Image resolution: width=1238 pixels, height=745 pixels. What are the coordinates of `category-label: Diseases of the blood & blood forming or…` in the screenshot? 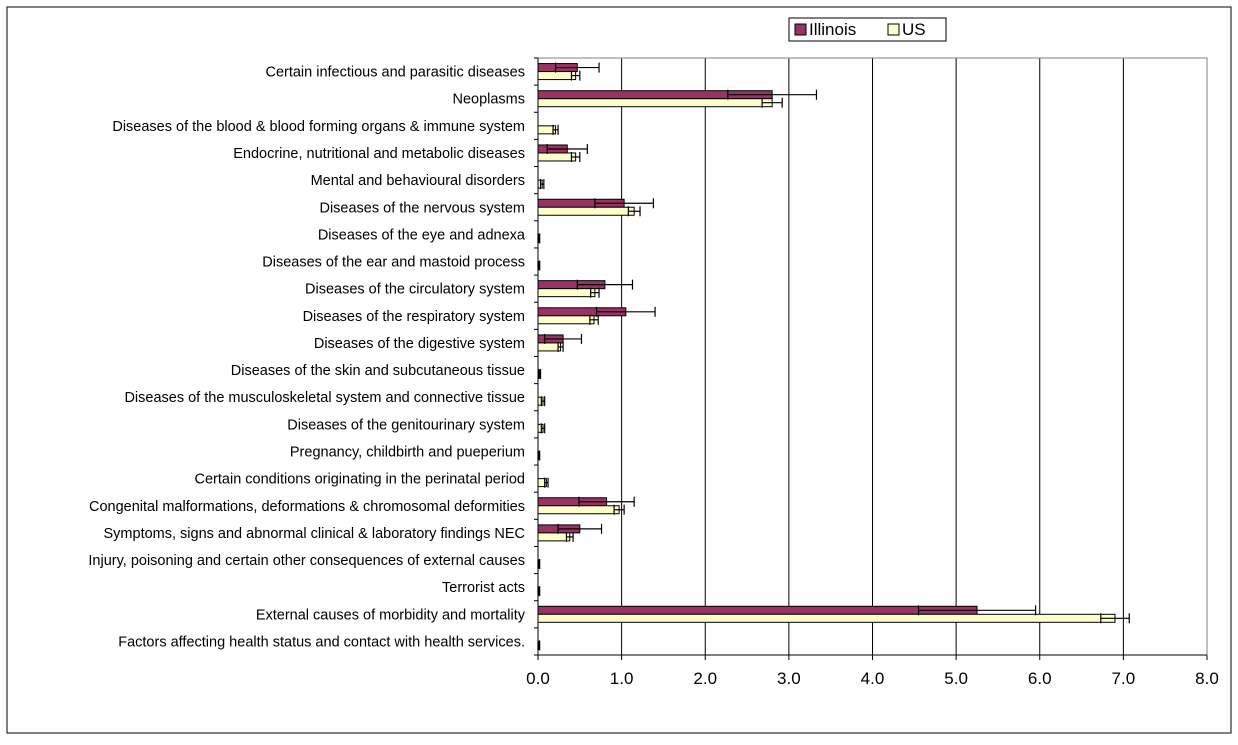 It's located at (318, 127).